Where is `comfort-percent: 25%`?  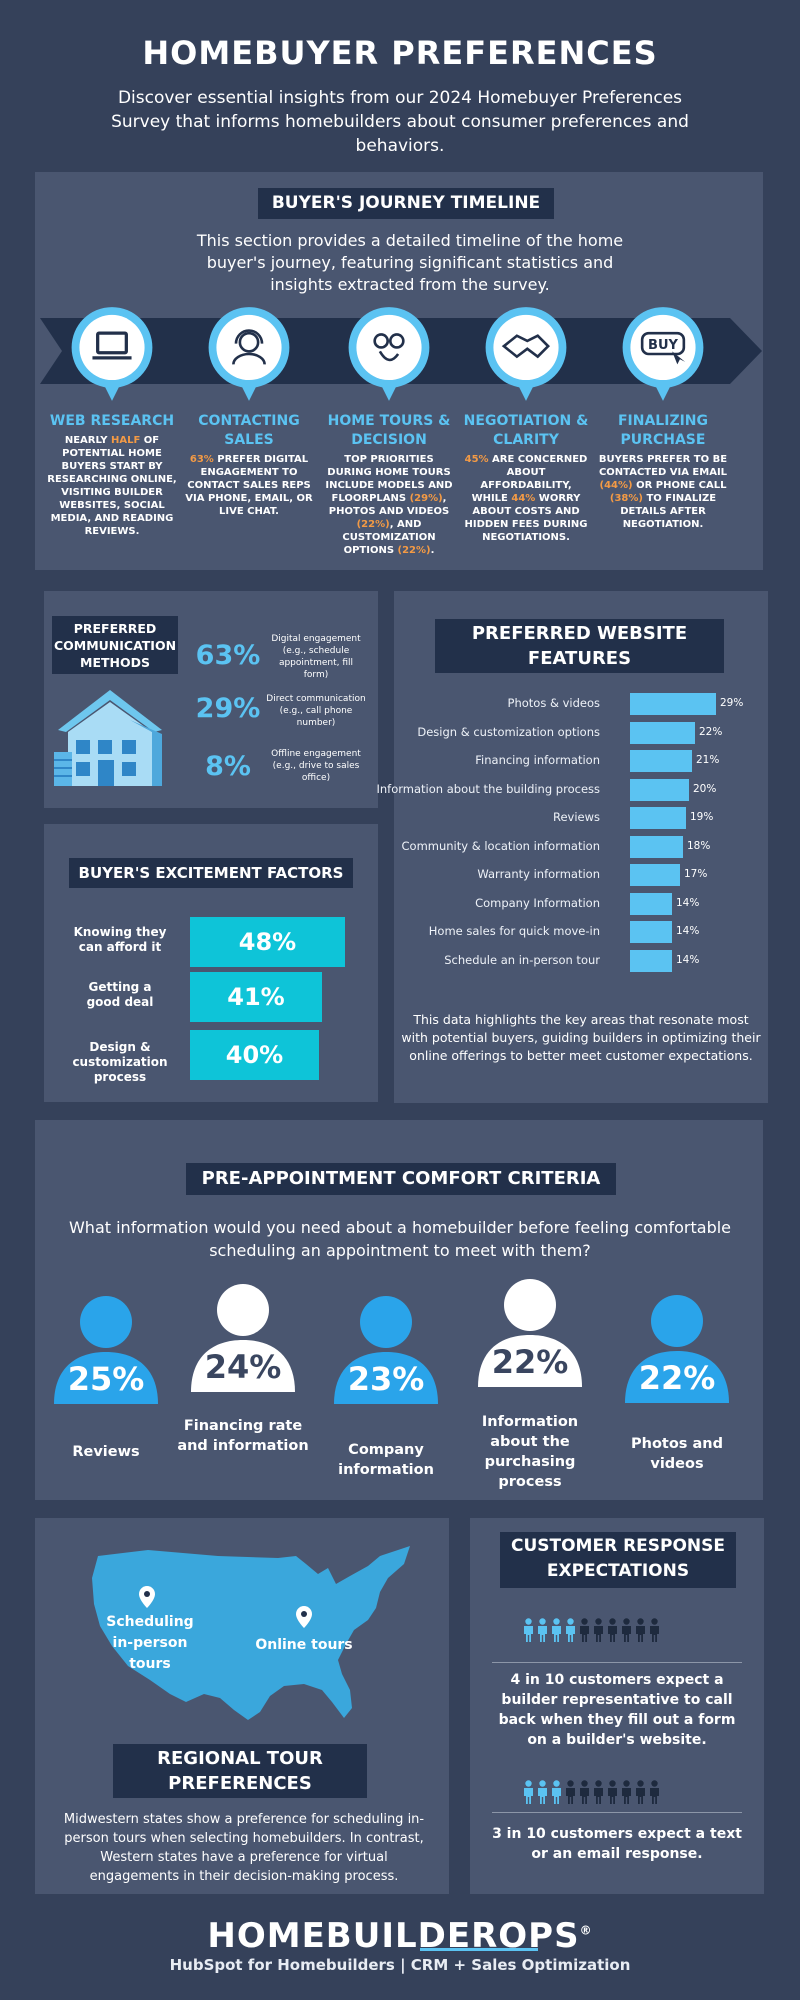 comfort-percent: 25% is located at coordinates (106, 1379).